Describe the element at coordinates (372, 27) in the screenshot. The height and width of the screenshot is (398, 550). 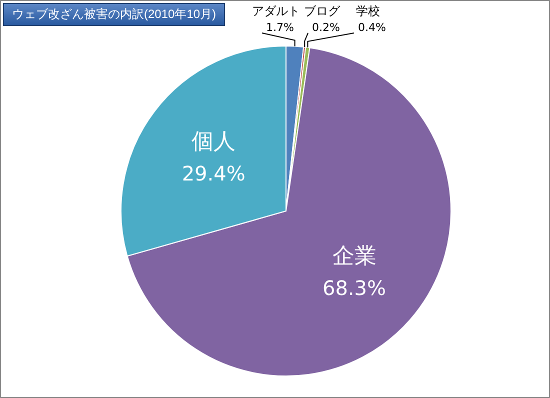
I see `data-label: 0.4%` at that location.